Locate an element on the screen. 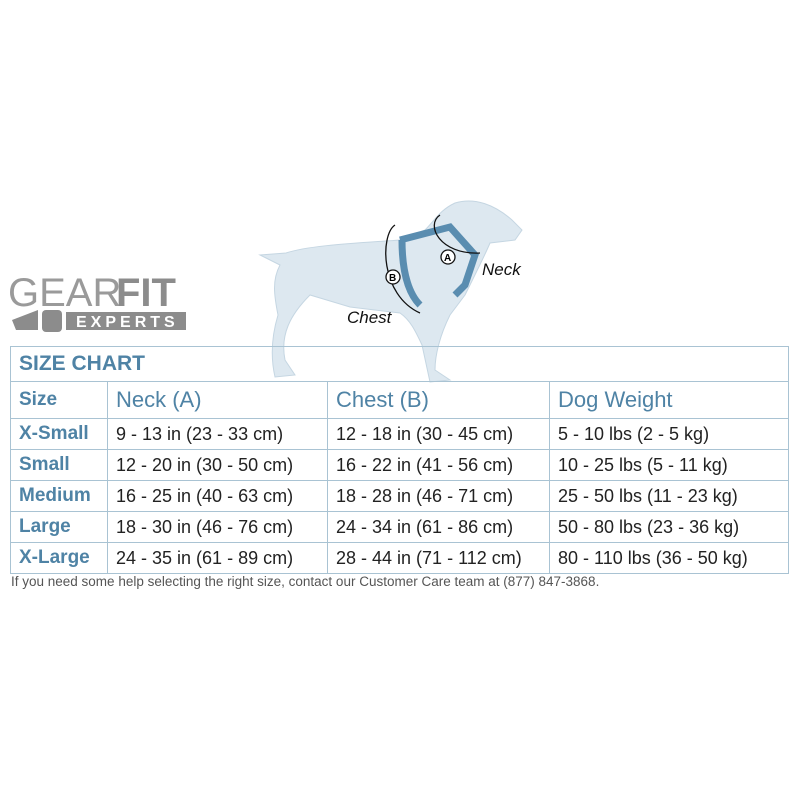 The height and width of the screenshot is (800, 800). weight-cell: 25 - 50 lbs (11 - 23 kg) is located at coordinates (669, 496).